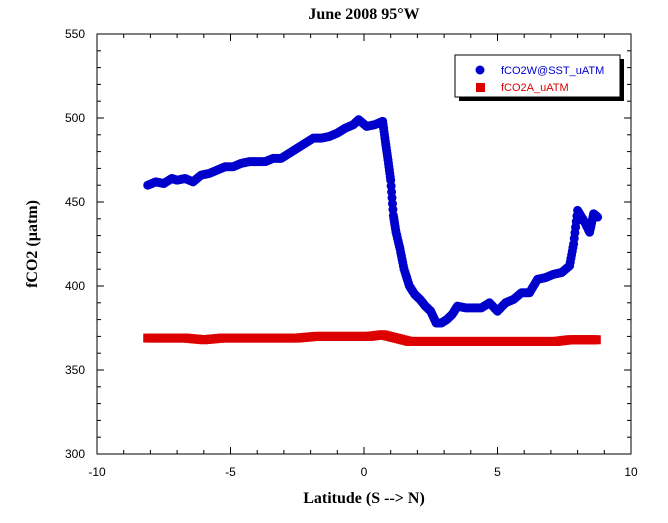  What do you see at coordinates (363, 14) in the screenshot?
I see `chart-title: June 2008 95°W` at bounding box center [363, 14].